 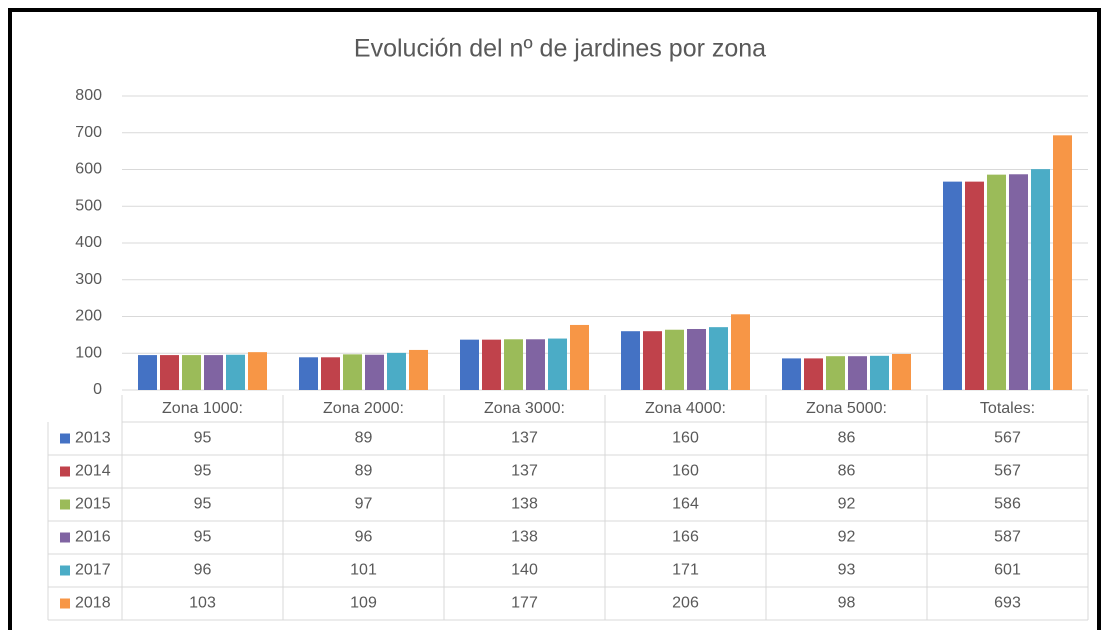 What do you see at coordinates (88, 132) in the screenshot?
I see `y-tick-label: 700` at bounding box center [88, 132].